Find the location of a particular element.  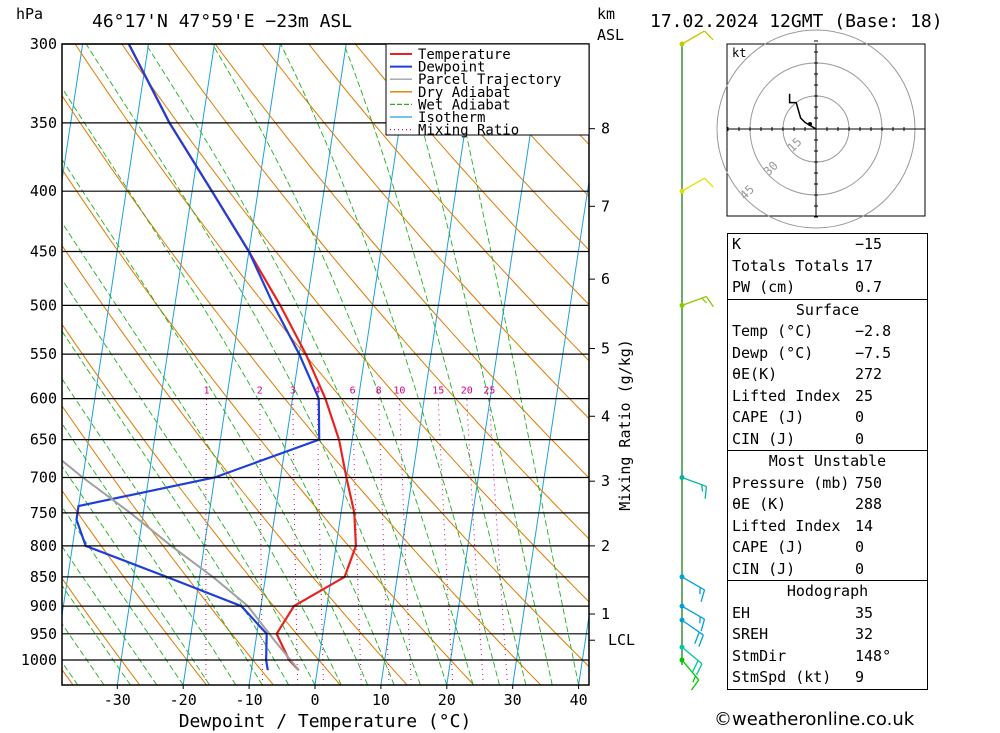

most-unstable-label: θE (K) is located at coordinates (759, 504).